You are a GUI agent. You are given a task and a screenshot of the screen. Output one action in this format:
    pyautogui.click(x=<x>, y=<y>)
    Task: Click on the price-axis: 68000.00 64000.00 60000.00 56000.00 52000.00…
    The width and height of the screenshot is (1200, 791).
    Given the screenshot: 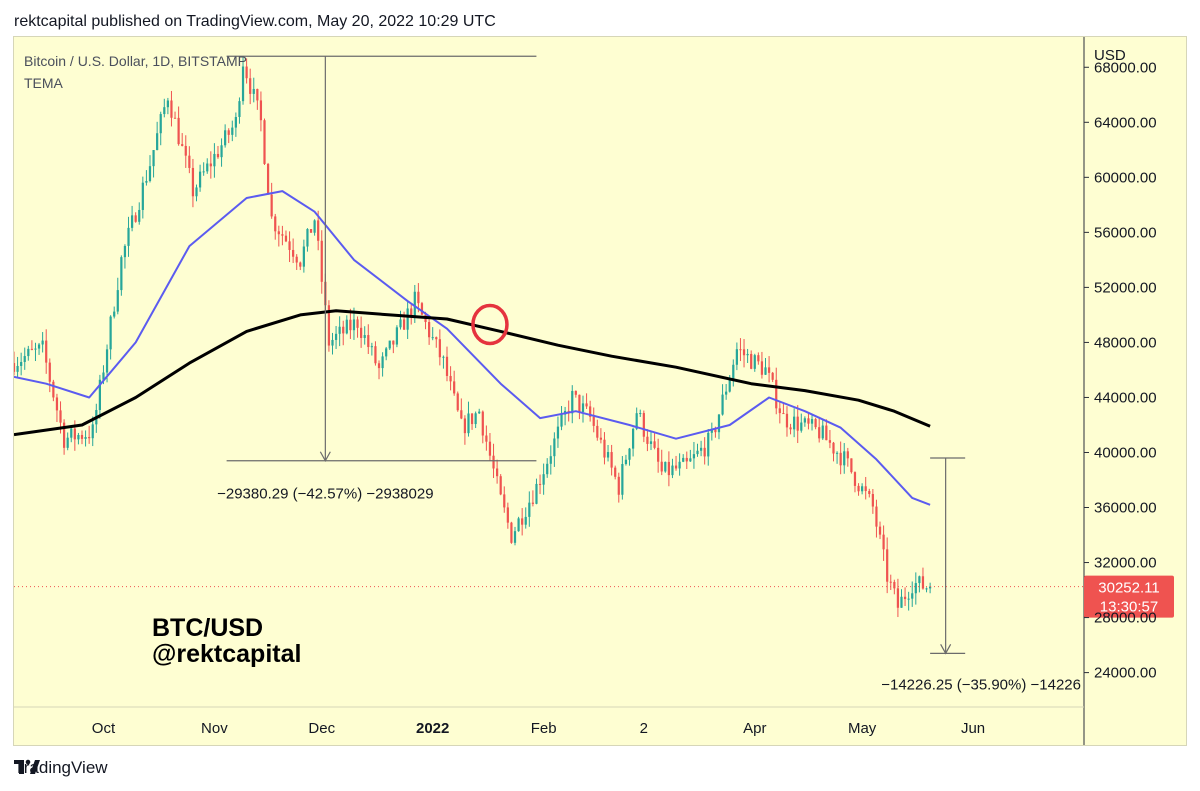 What is the action you would take?
    pyautogui.click(x=1120, y=370)
    